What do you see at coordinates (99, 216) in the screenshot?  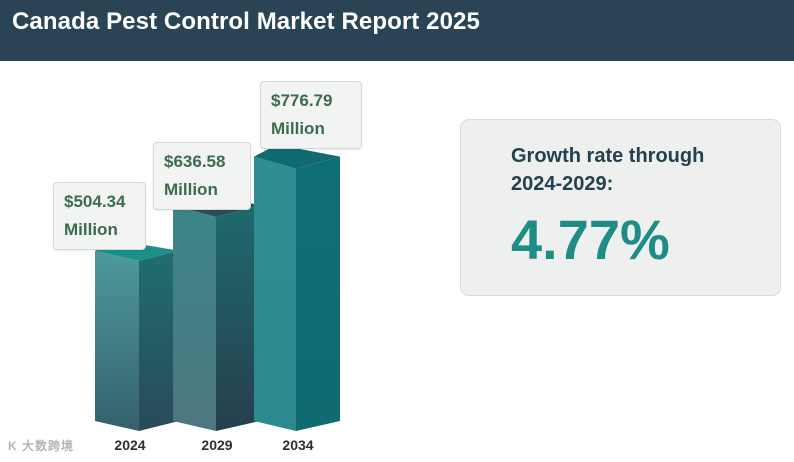 I see `data-label: $504.34 Million` at bounding box center [99, 216].